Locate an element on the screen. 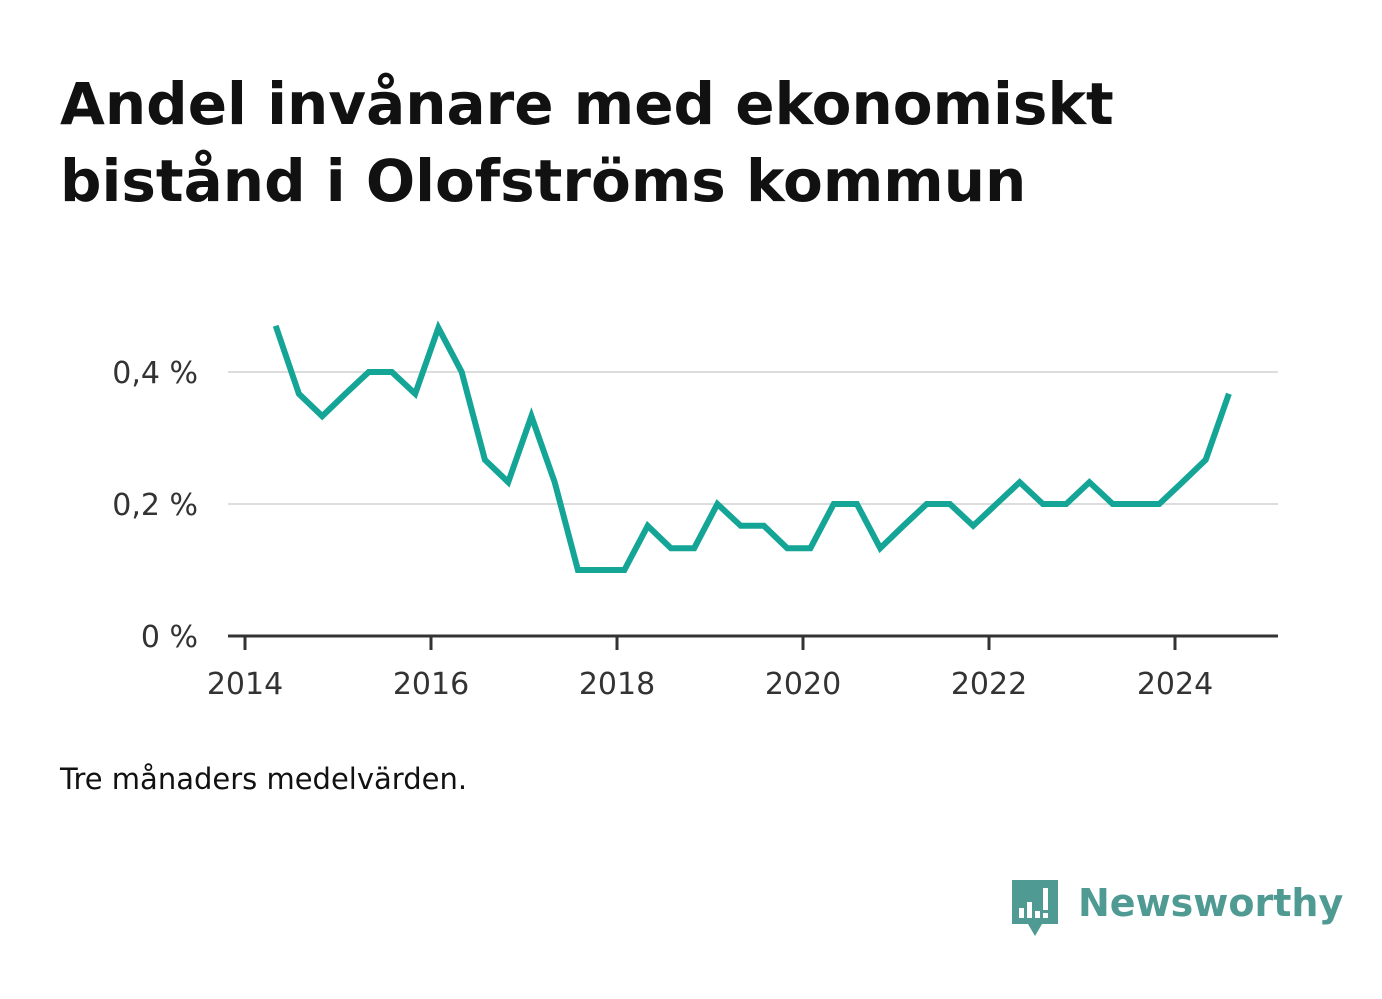 This screenshot has width=1382, height=999. y-tick-label: 0,2 % is located at coordinates (155, 505).